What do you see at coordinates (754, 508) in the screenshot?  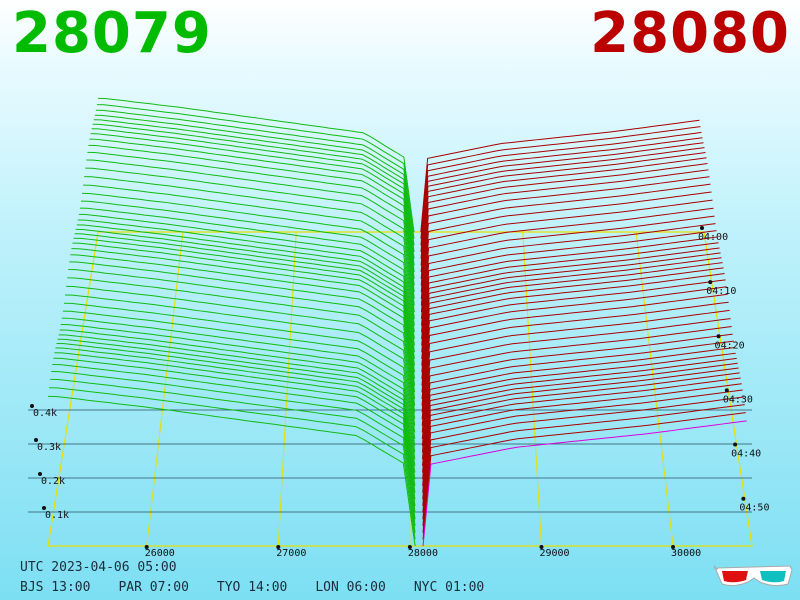 I see `time-tick-label: 04:50` at bounding box center [754, 508].